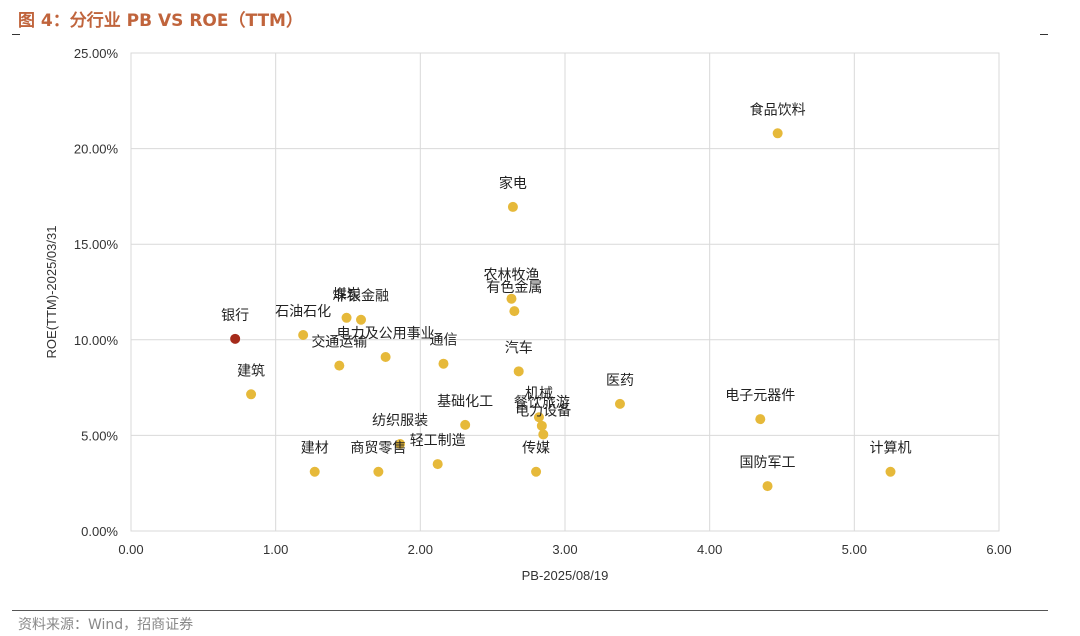 Image resolution: width=1080 pixels, height=636 pixels. Describe the element at coordinates (519, 347) in the screenshot. I see `point-label-16: 汽车` at that location.